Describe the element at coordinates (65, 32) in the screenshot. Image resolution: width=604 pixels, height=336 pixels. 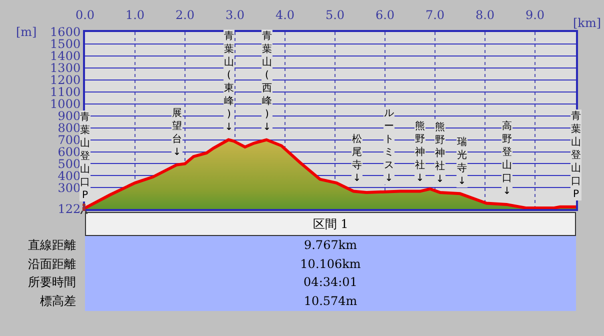
I see `y-tick-label: 1600` at that location.